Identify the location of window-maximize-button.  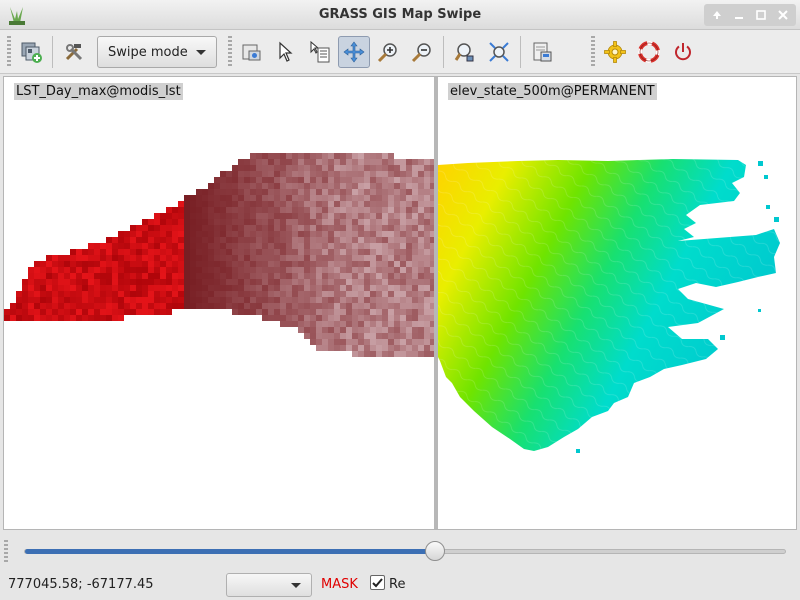
(761, 15).